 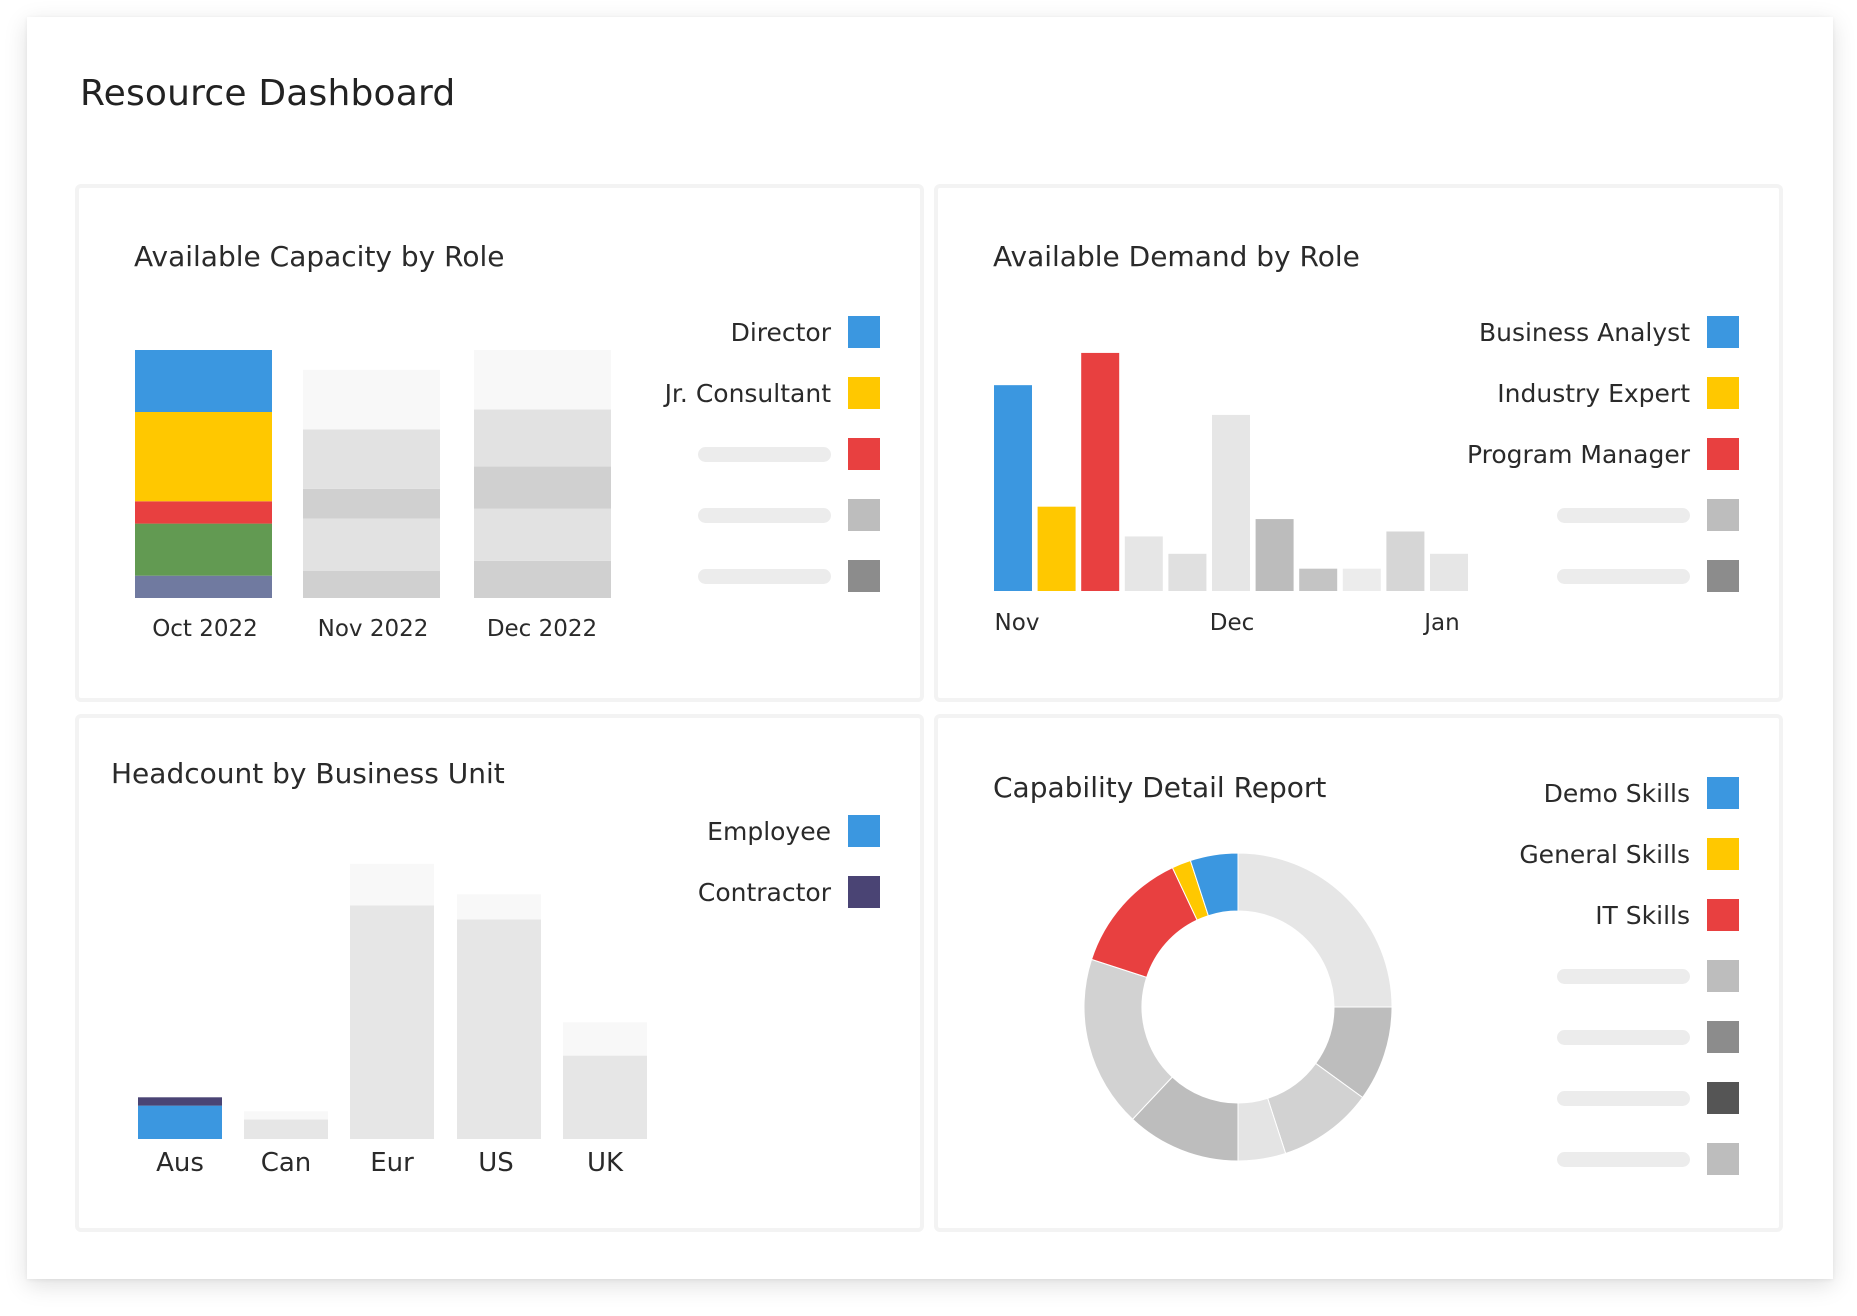 I want to click on legend-item: Business Analyst, so click(x=1609, y=332).